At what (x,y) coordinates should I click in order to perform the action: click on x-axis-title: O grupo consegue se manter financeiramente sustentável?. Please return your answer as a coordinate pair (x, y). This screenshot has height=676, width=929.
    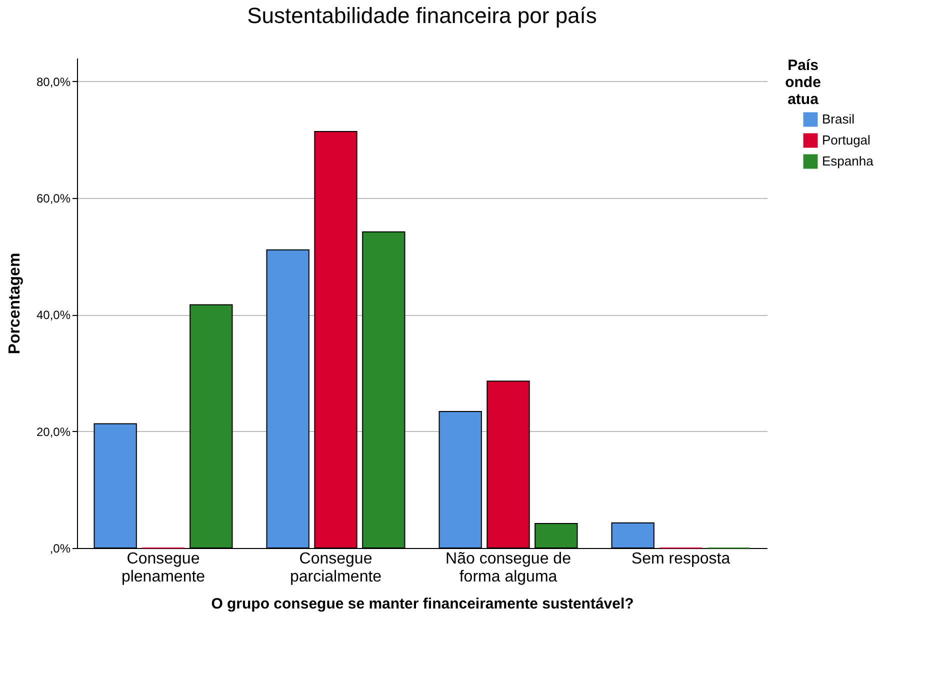
    Looking at the image, I should click on (422, 604).